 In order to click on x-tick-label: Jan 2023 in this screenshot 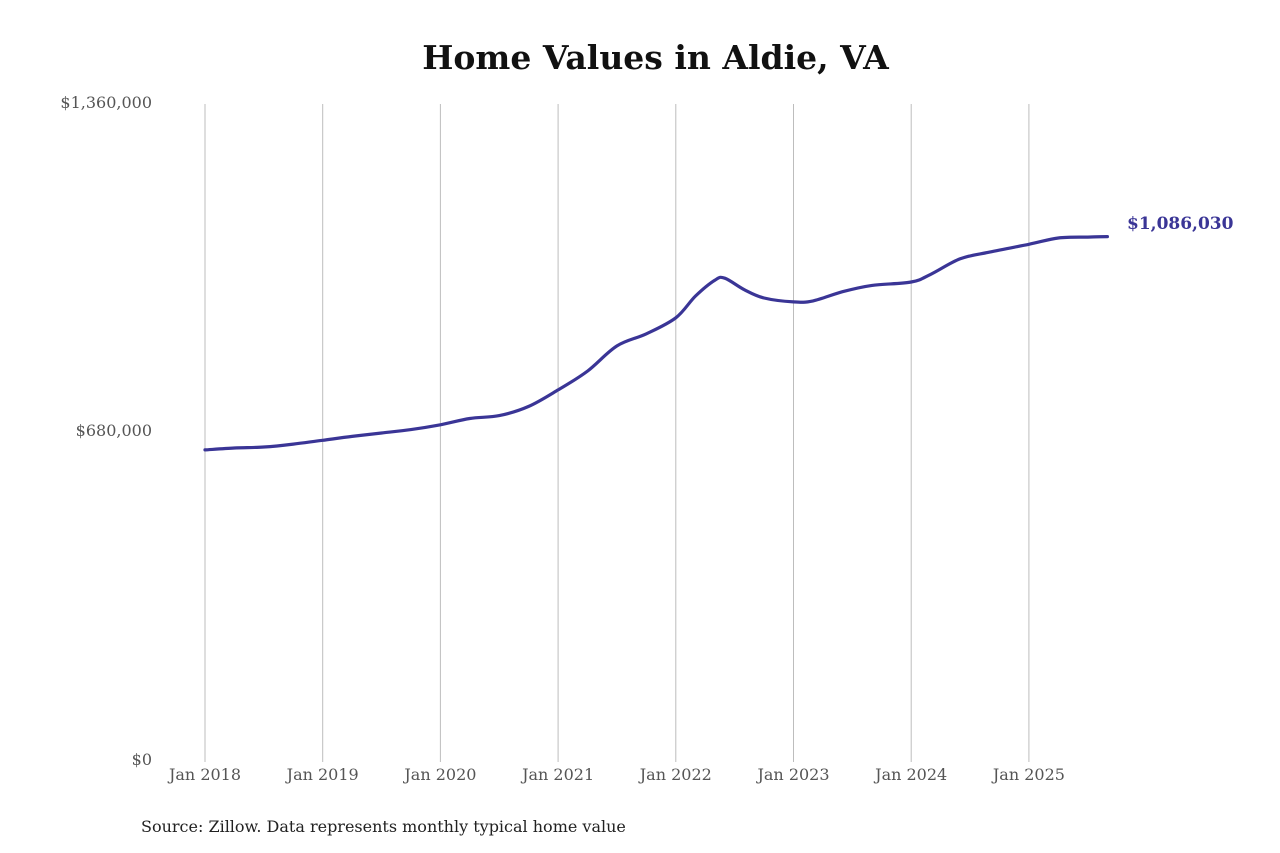, I will do `click(793, 774)`.